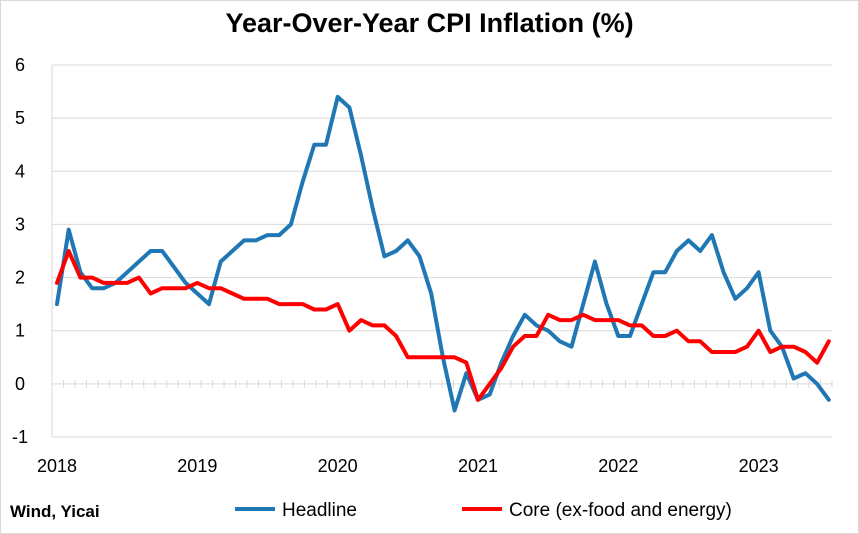  Describe the element at coordinates (55, 511) in the screenshot. I see `source-note: Wind, Yicai` at that location.